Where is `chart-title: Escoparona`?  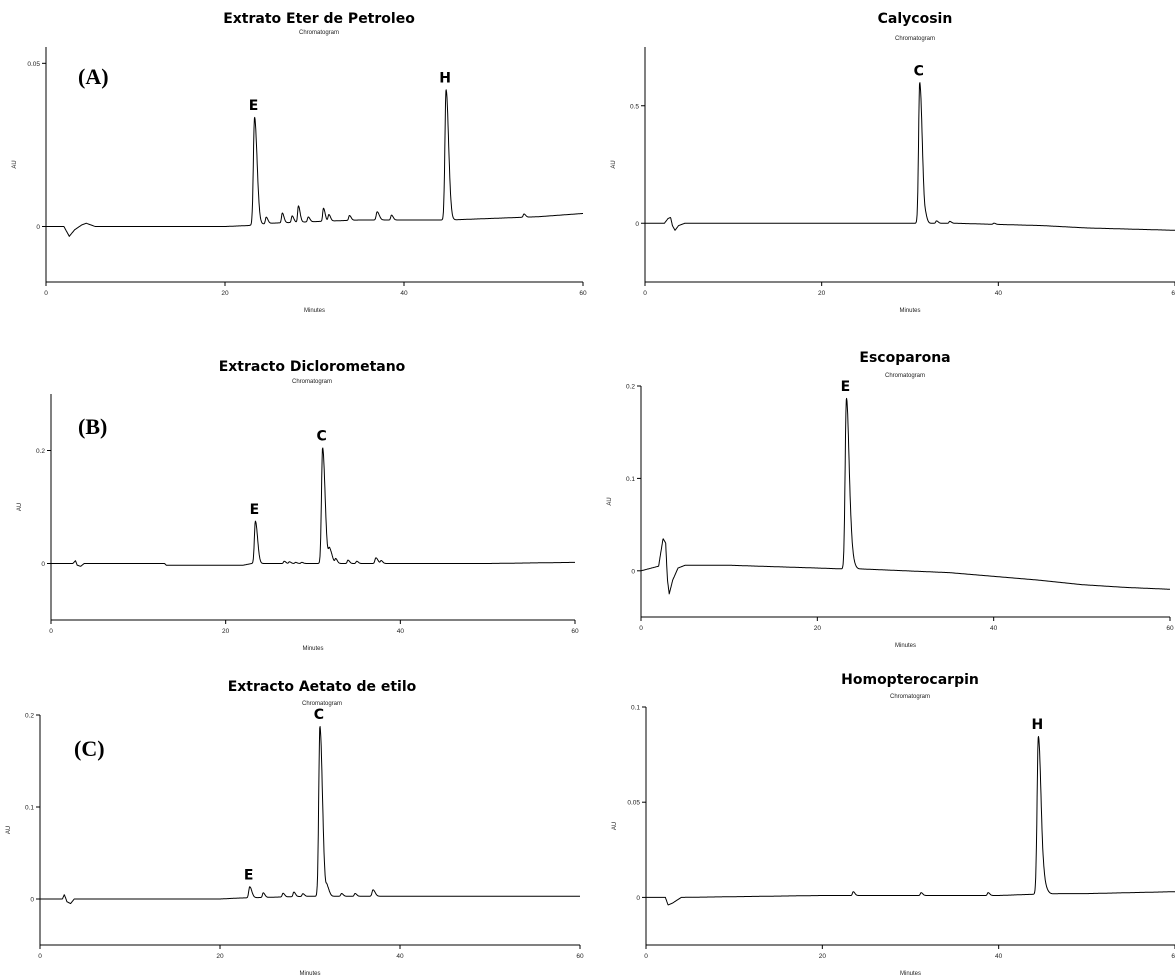
chart-title: Escoparona is located at coordinates (904, 358).